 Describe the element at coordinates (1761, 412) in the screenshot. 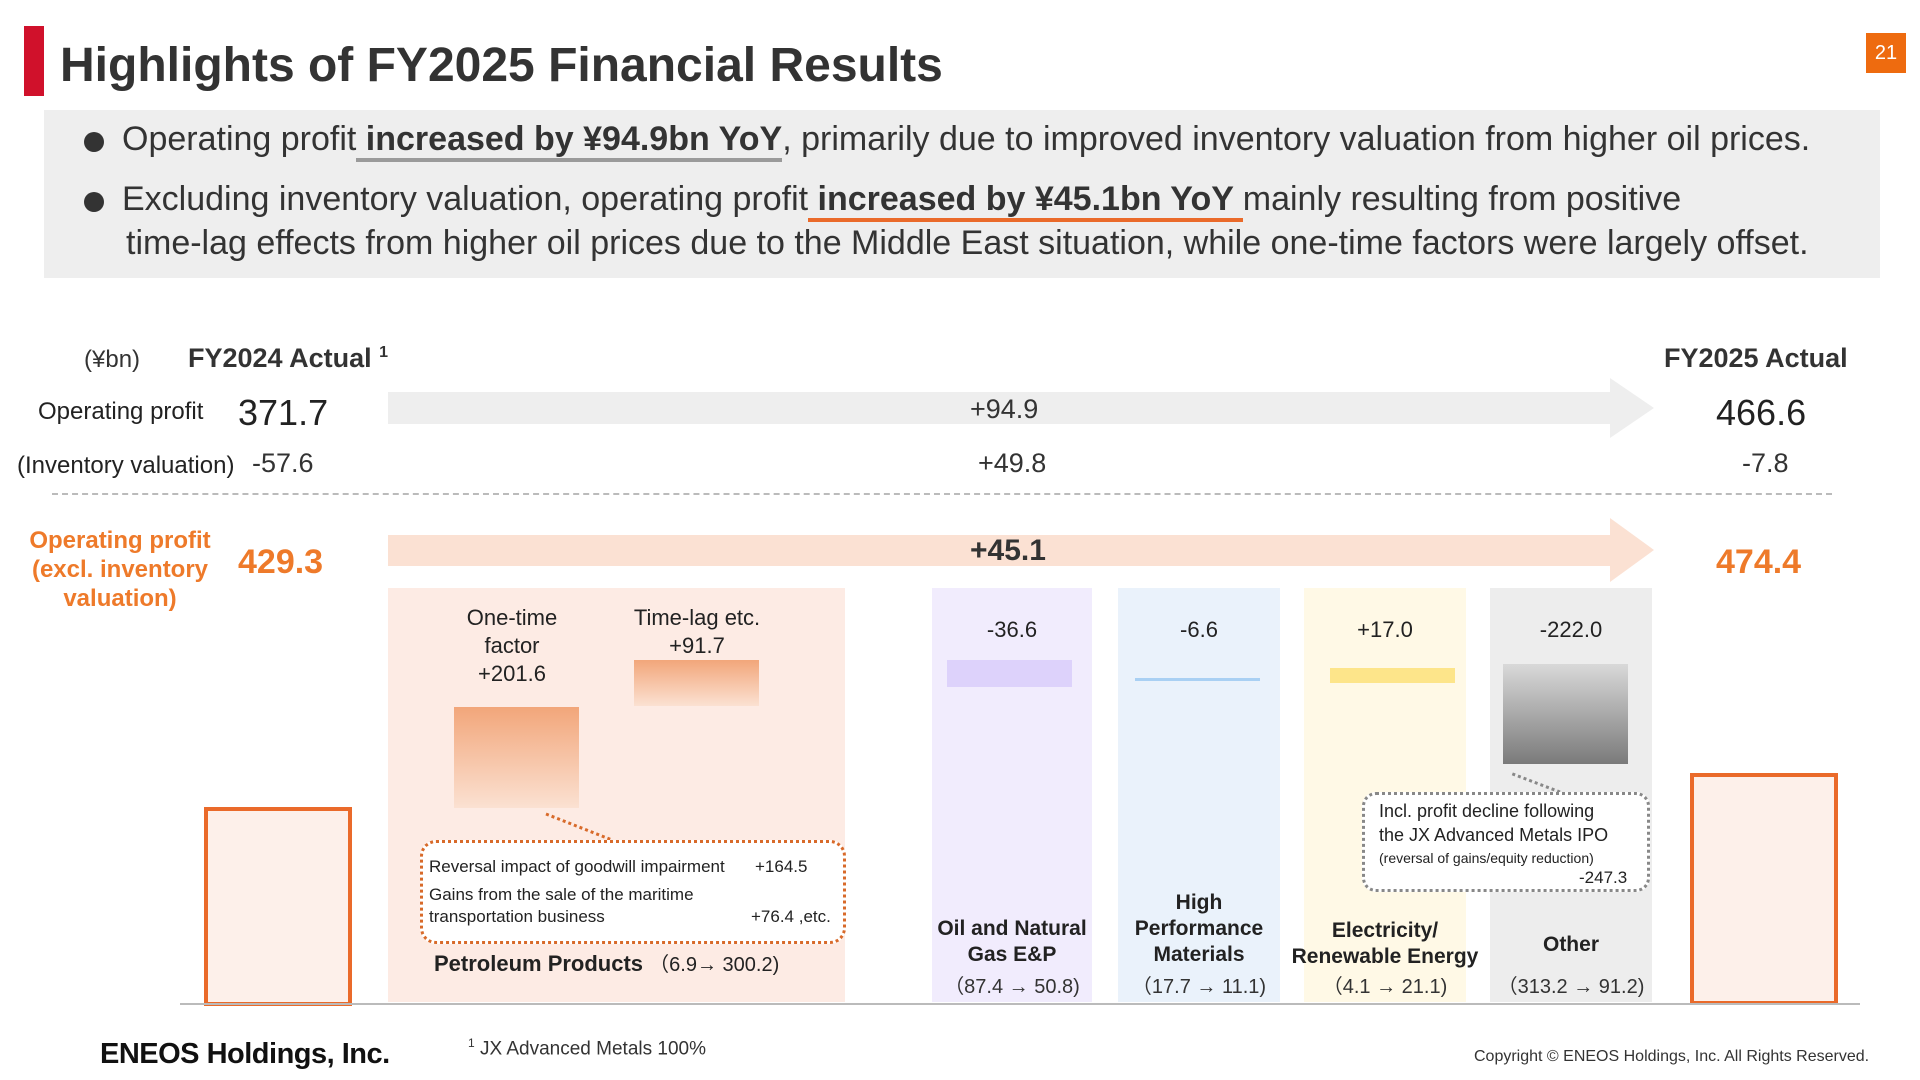

I see `op-fy2025-value: 466.6` at that location.